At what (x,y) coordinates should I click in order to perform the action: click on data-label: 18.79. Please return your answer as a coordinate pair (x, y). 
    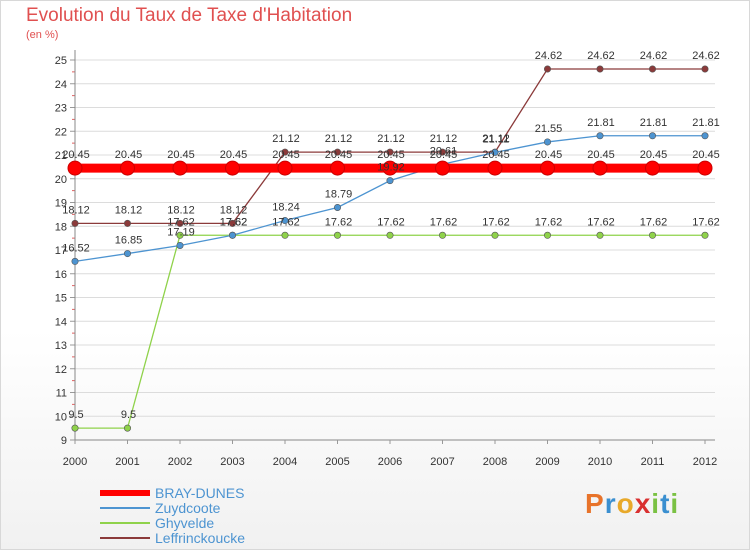
    Looking at the image, I should click on (339, 194).